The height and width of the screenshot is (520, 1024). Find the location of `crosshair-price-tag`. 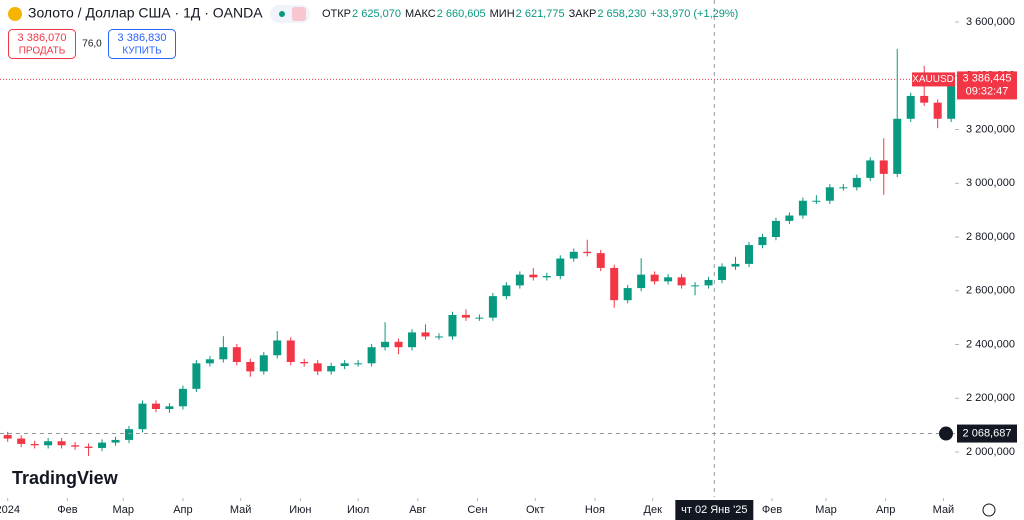

crosshair-price-tag is located at coordinates (987, 433).